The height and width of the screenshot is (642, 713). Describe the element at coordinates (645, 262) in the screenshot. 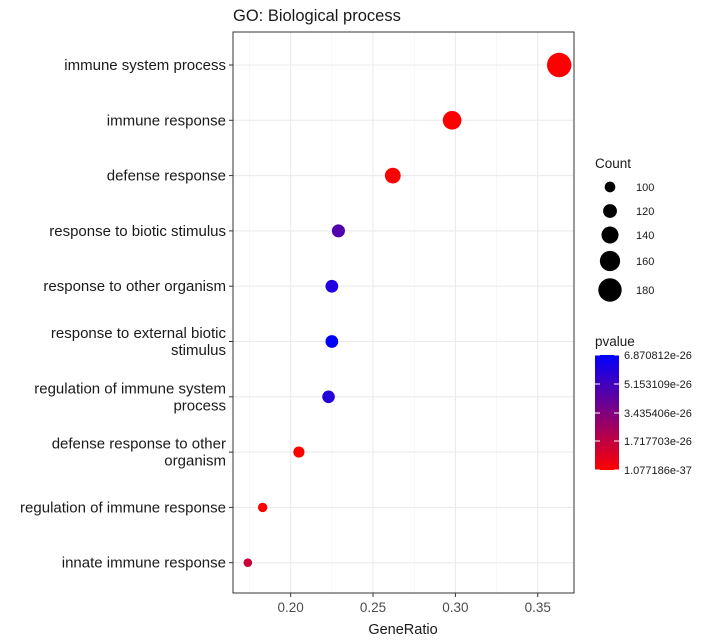

I see `size-legend-label: 160` at that location.